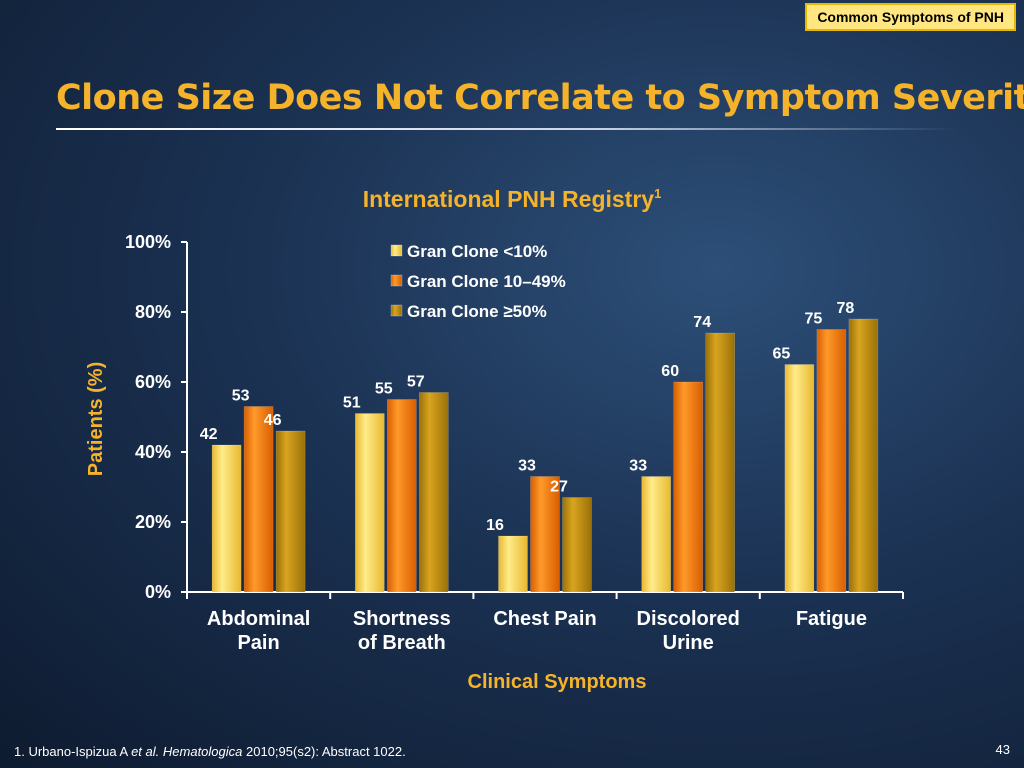 The width and height of the screenshot is (1024, 768). I want to click on y-tick-label: 0%, so click(158, 592).